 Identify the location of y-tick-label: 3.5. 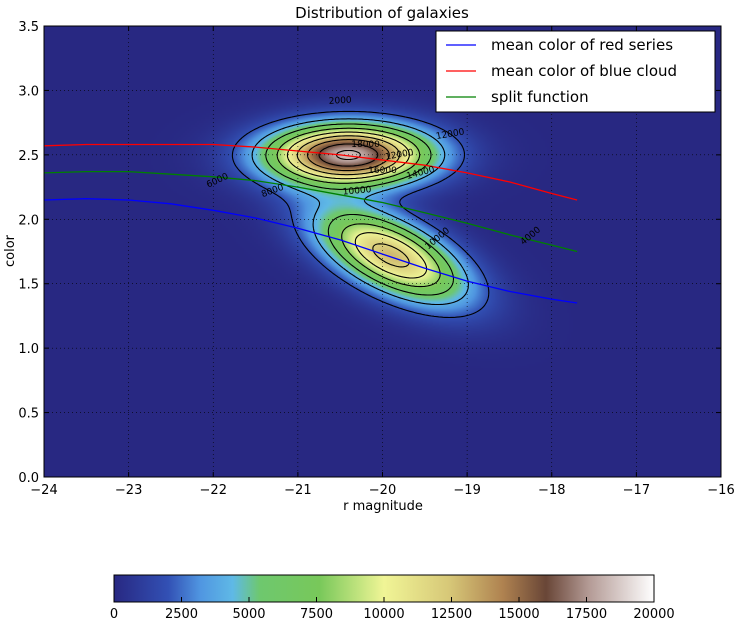
(28, 27).